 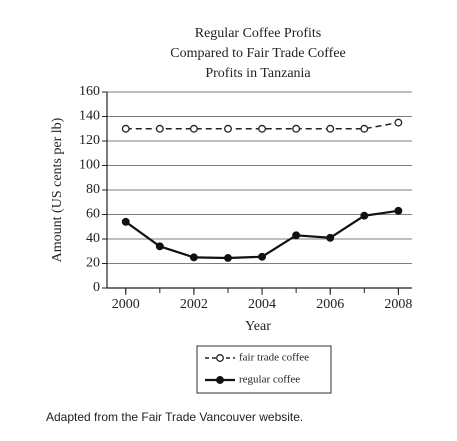 I want to click on y-tick-label: 60, so click(x=93, y=214).